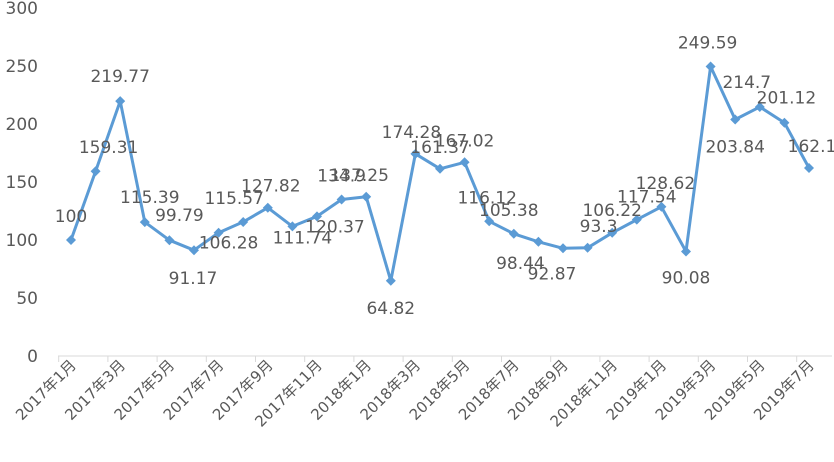 The image size is (834, 462). Describe the element at coordinates (270, 187) in the screenshot. I see `data-label: 127.82` at that location.